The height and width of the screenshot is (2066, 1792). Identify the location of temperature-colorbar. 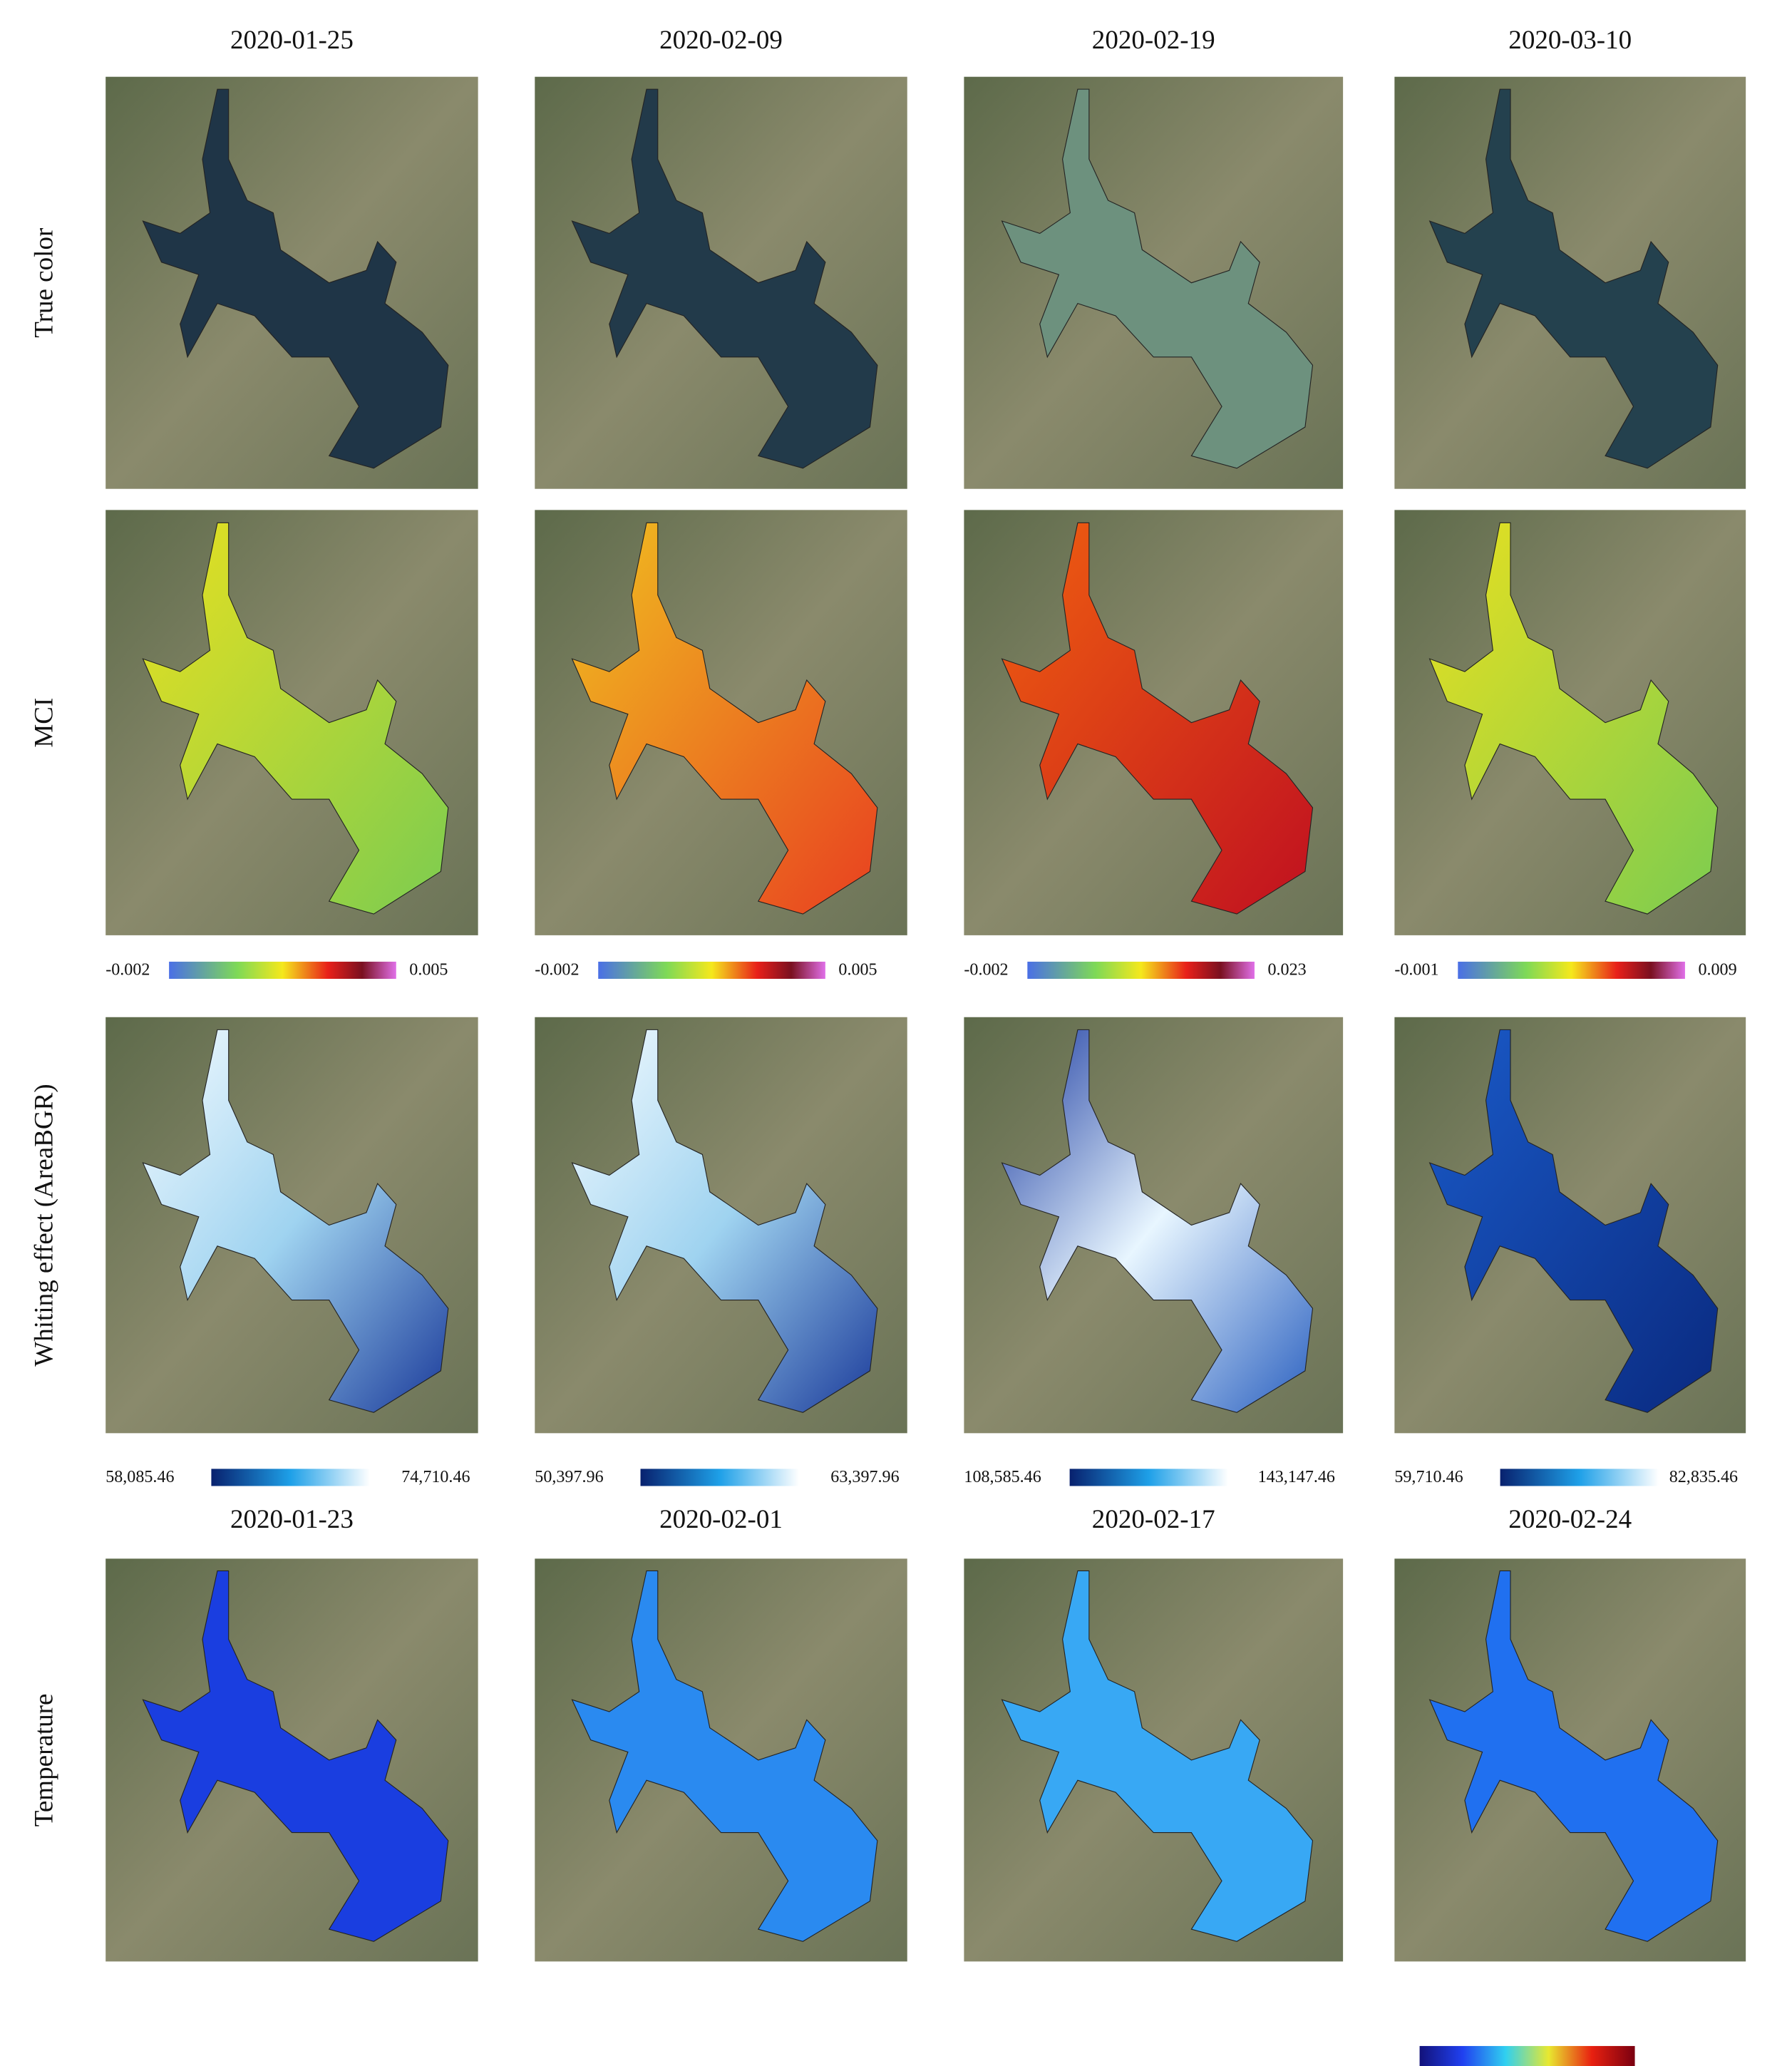
(1527, 2055).